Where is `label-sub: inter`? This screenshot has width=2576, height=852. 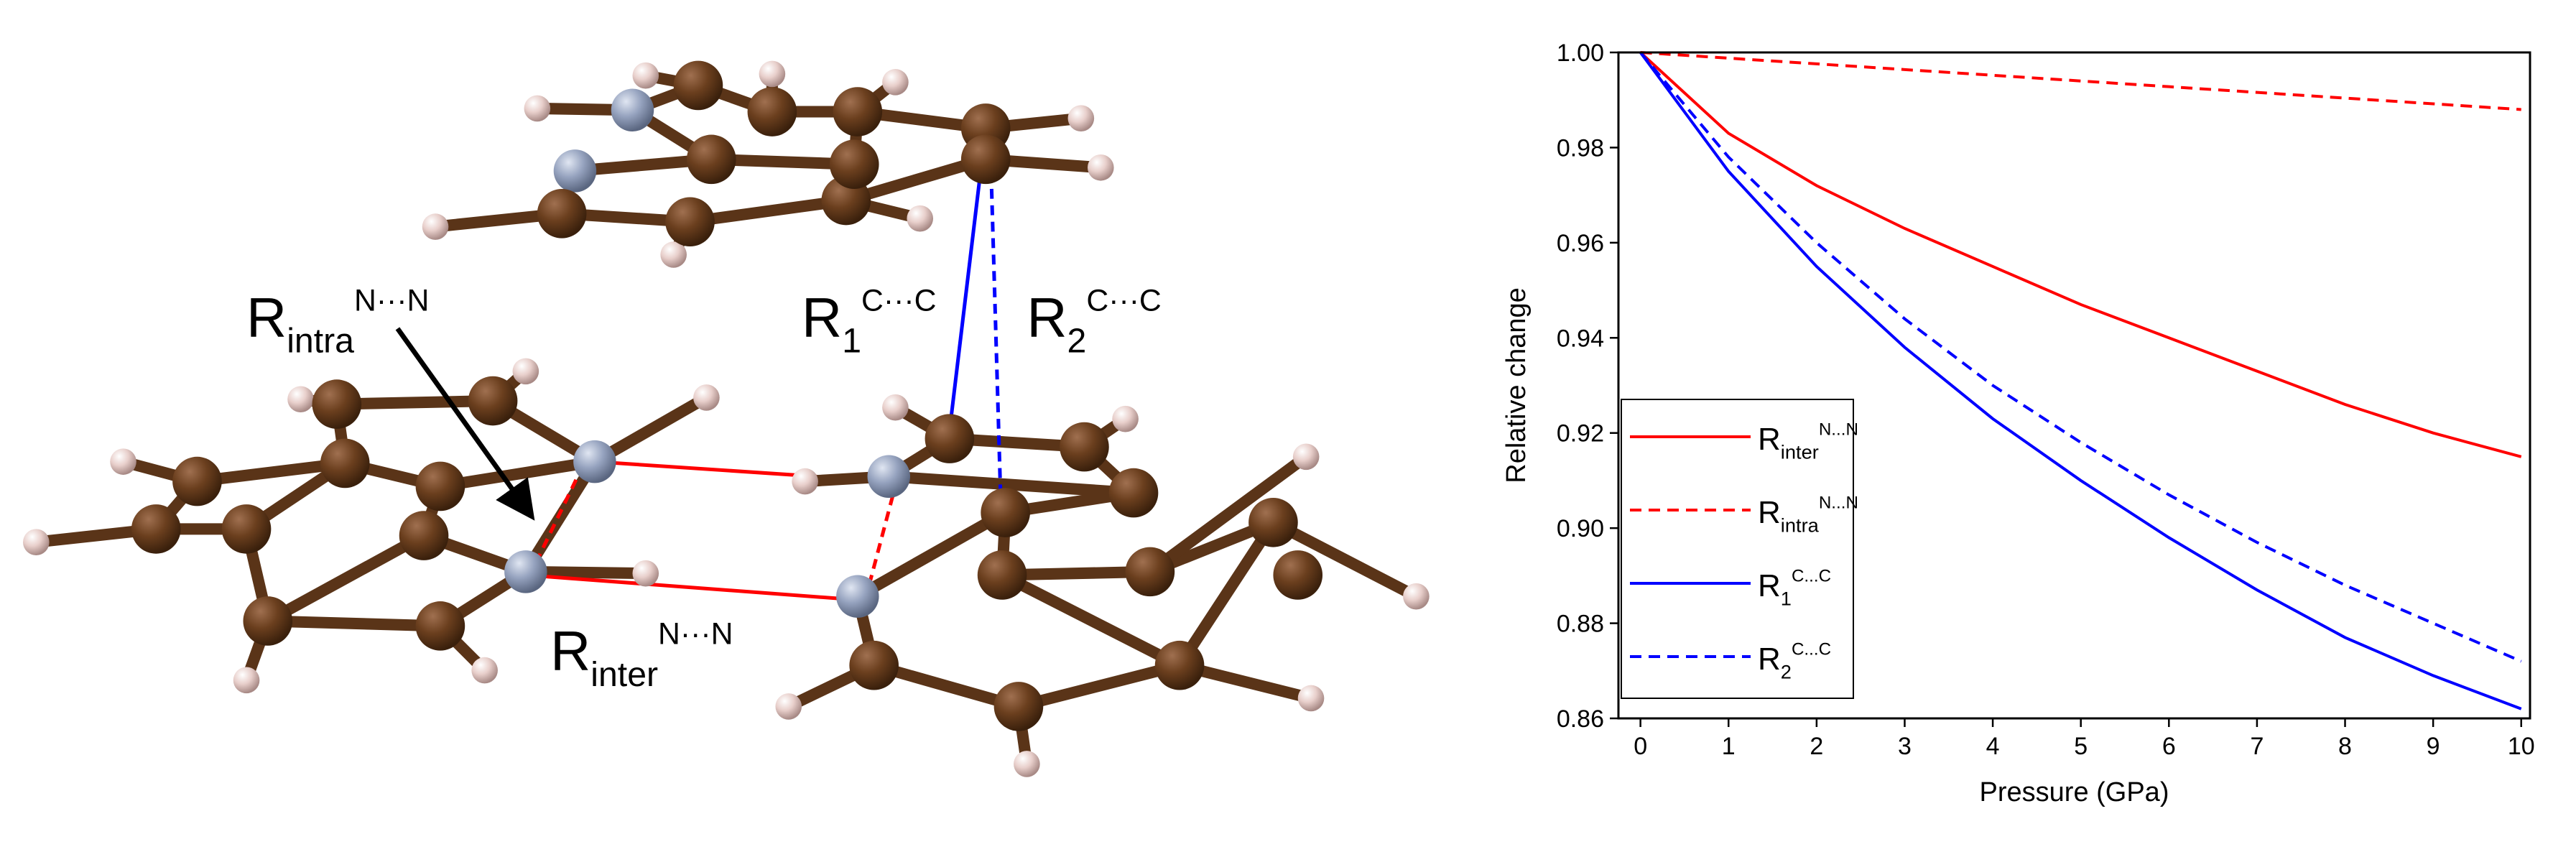
label-sub: inter is located at coordinates (624, 674).